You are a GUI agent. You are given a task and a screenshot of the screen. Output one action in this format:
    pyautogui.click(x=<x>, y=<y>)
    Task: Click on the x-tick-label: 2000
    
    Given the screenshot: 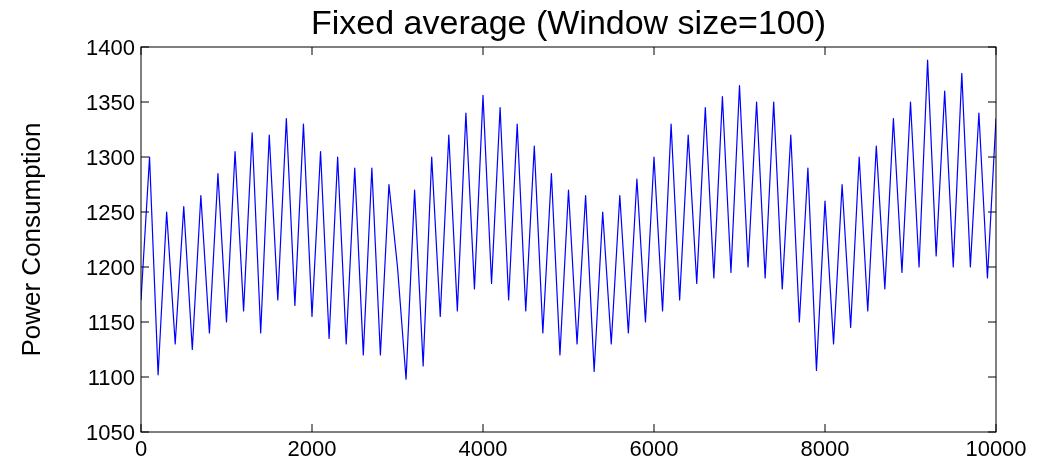 What is the action you would take?
    pyautogui.click(x=312, y=447)
    